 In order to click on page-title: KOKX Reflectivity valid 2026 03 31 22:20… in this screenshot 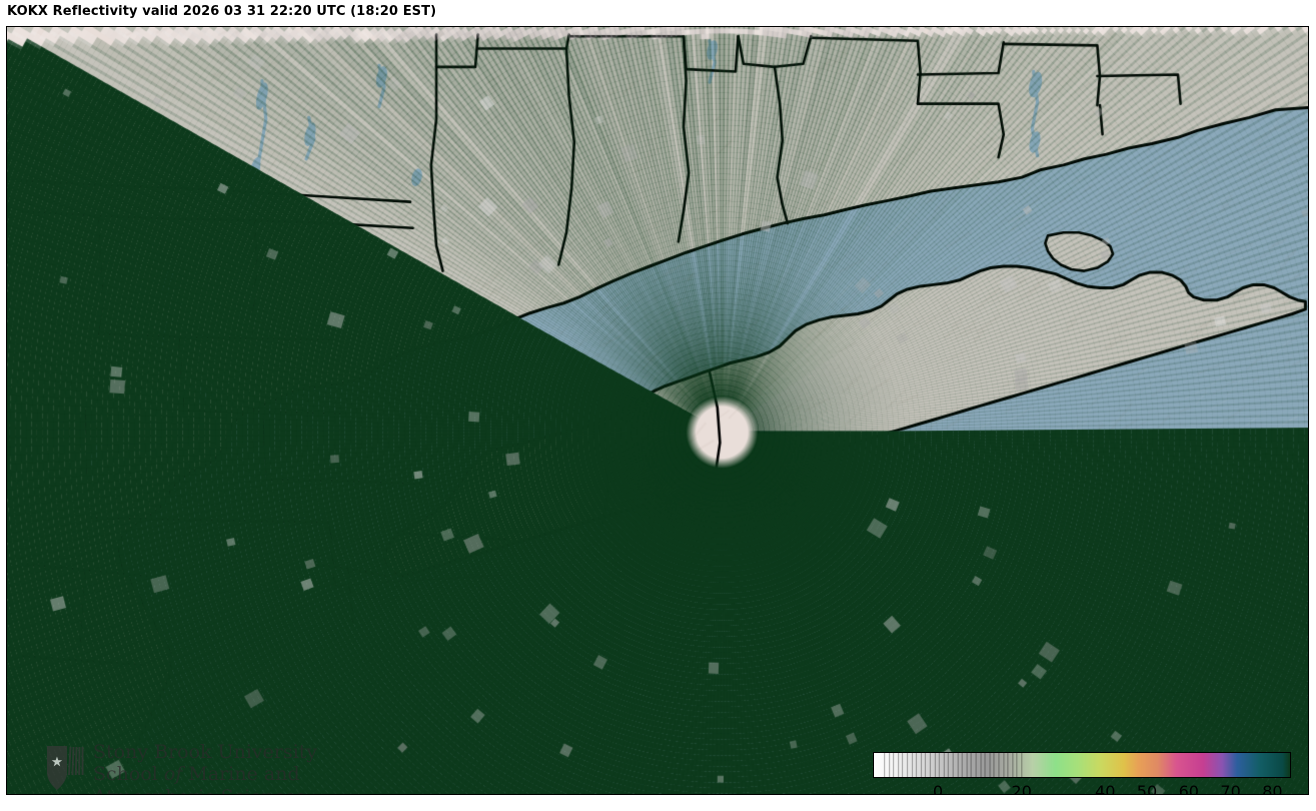, I will do `click(222, 11)`.